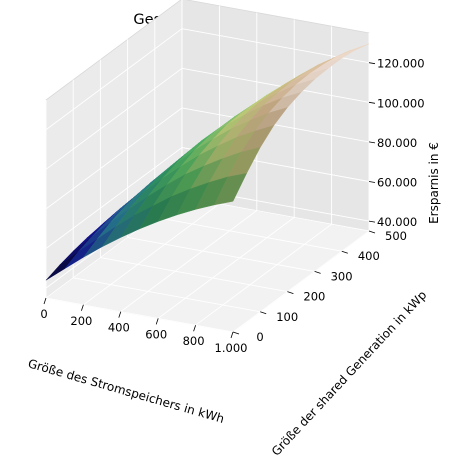 The height and width of the screenshot is (464, 453). What do you see at coordinates (401, 64) in the screenshot?
I see `z-tick-label: 120.000` at bounding box center [401, 64].